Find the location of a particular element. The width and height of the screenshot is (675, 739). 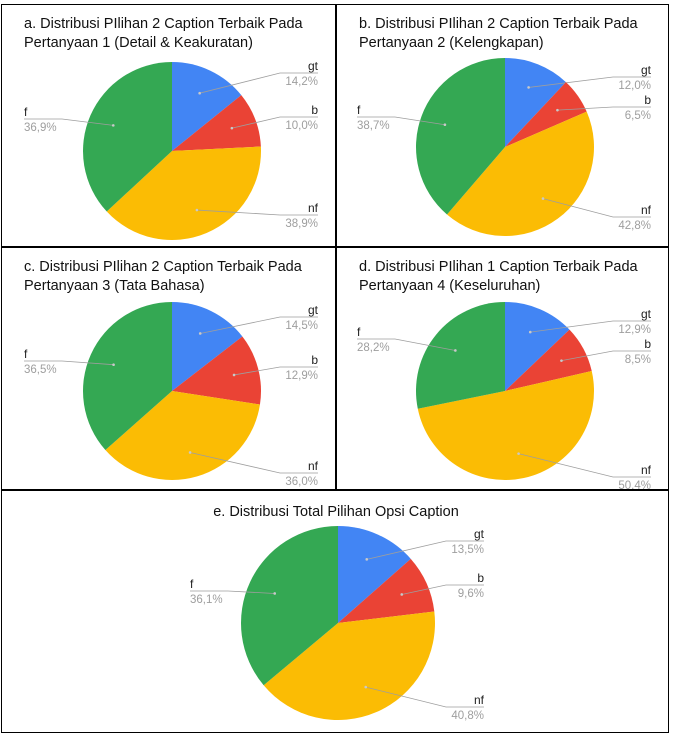

slice-value-f: 36,5% is located at coordinates (40, 370).